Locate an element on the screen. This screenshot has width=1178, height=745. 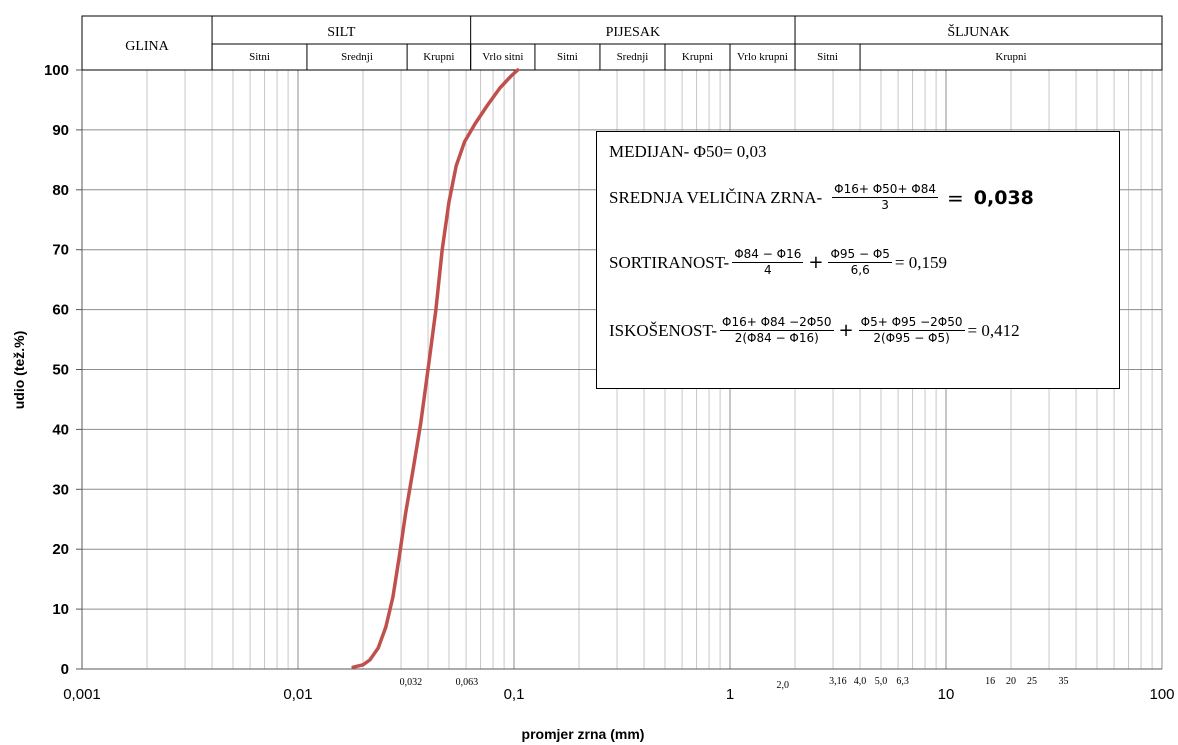
sorting-denominator-2: 6,6 is located at coordinates (860, 270).